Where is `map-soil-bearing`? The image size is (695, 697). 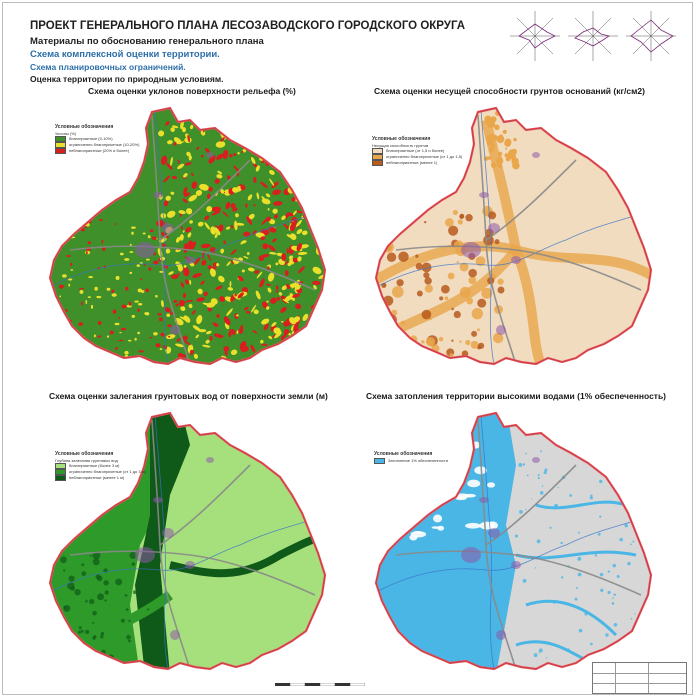 map-soil-bearing is located at coordinates (513, 236).